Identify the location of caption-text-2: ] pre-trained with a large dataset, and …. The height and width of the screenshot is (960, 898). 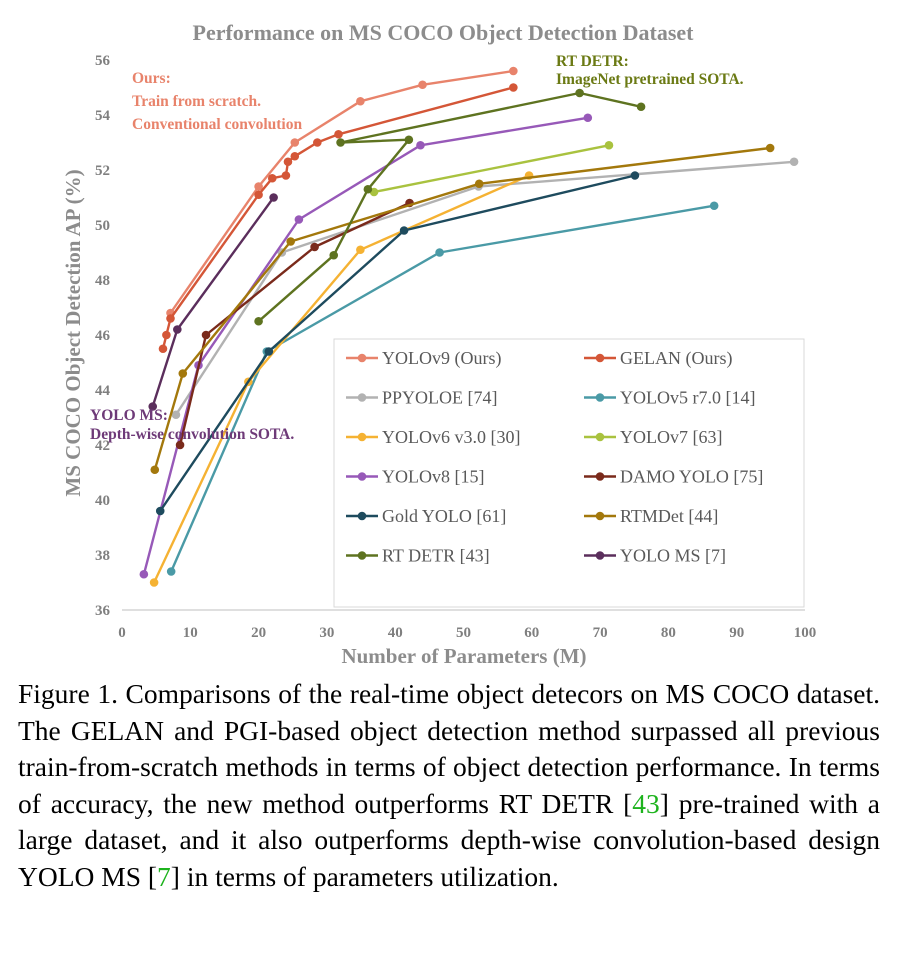
(449, 839).